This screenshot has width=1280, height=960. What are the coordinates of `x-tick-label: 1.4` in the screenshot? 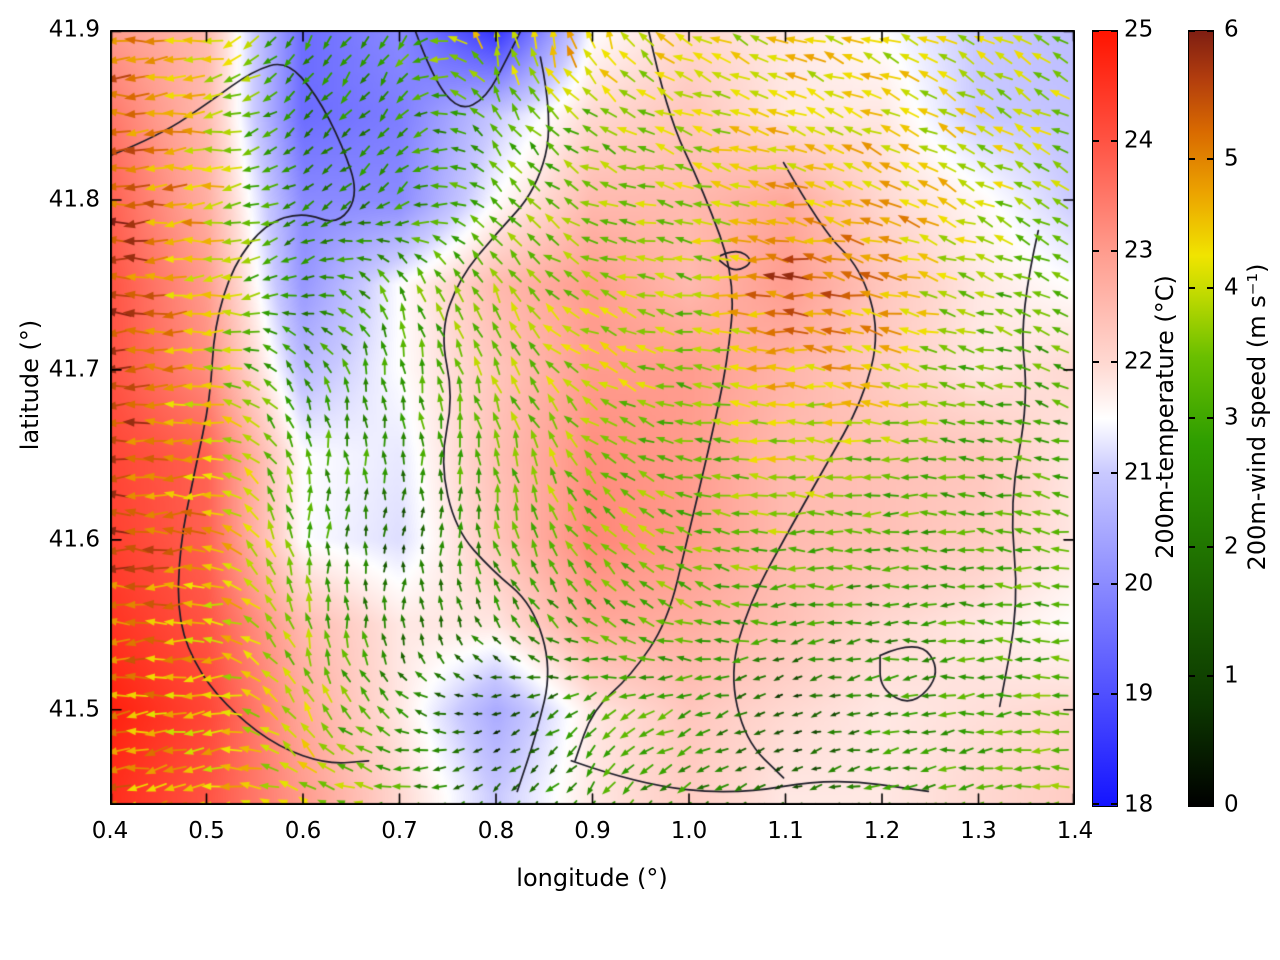 It's located at (1075, 831).